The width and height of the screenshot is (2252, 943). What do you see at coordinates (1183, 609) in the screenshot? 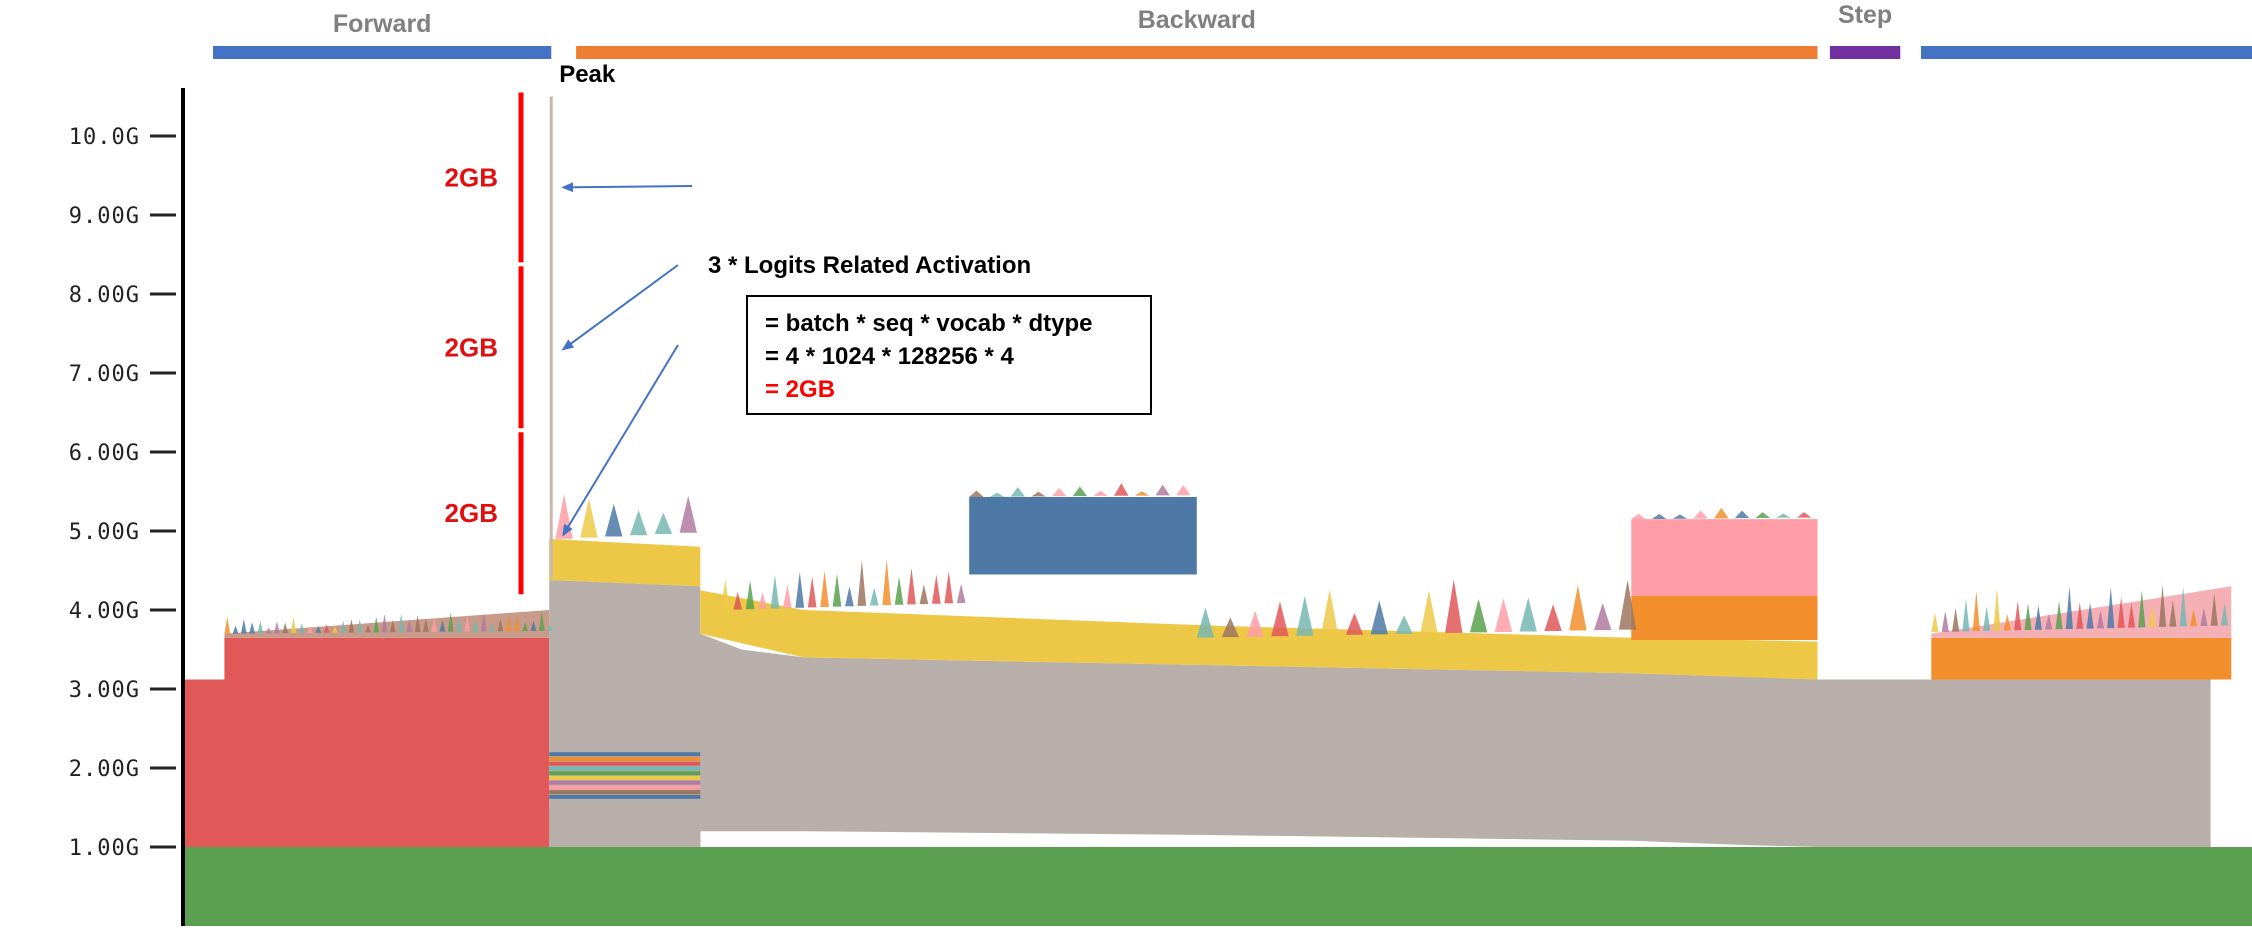
I see `band-yellow` at bounding box center [1183, 609].